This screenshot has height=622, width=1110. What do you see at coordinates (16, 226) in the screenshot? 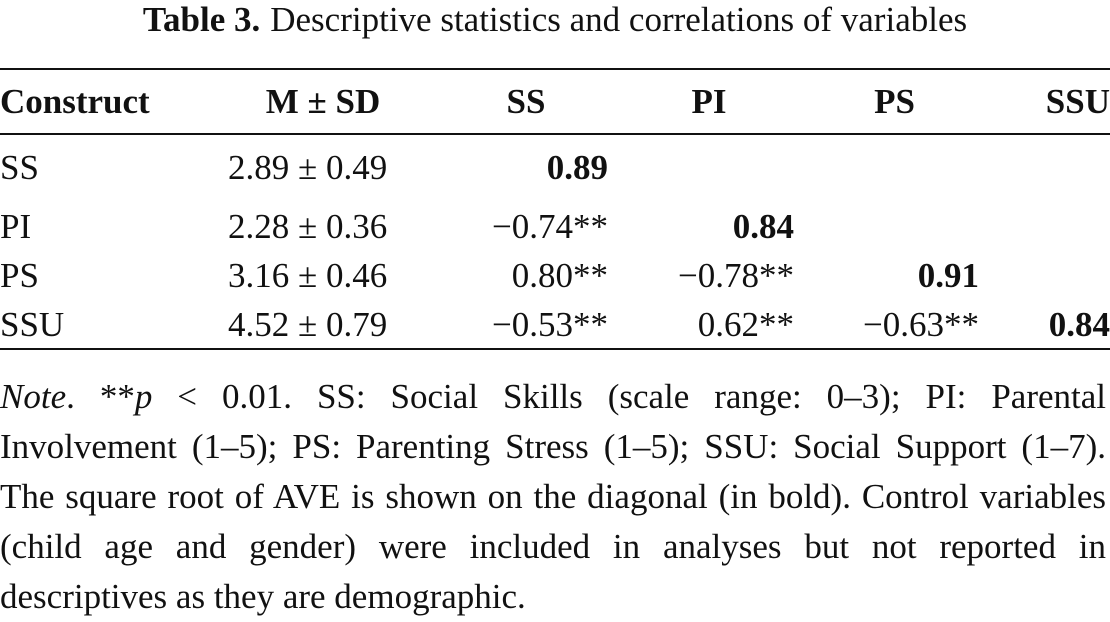
I see `row-construct: PI` at bounding box center [16, 226].